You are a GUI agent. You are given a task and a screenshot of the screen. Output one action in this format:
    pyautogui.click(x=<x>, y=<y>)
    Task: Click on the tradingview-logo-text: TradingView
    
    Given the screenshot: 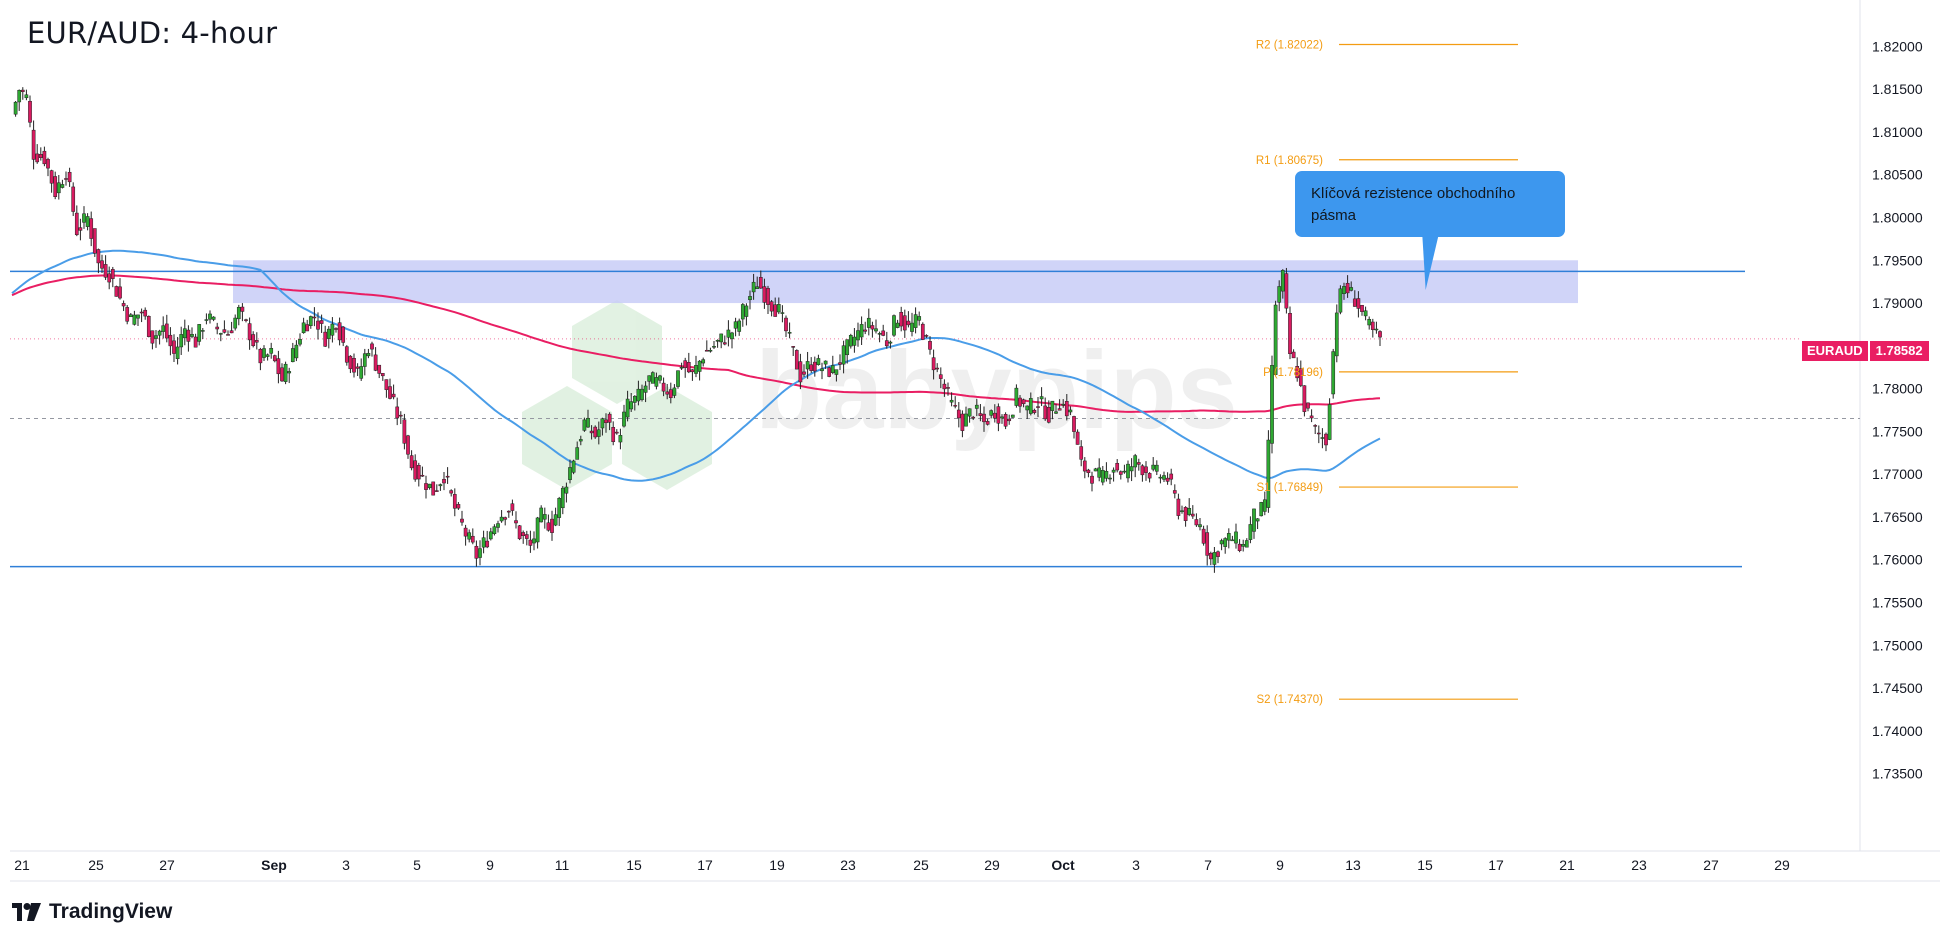 What is the action you would take?
    pyautogui.click(x=111, y=911)
    